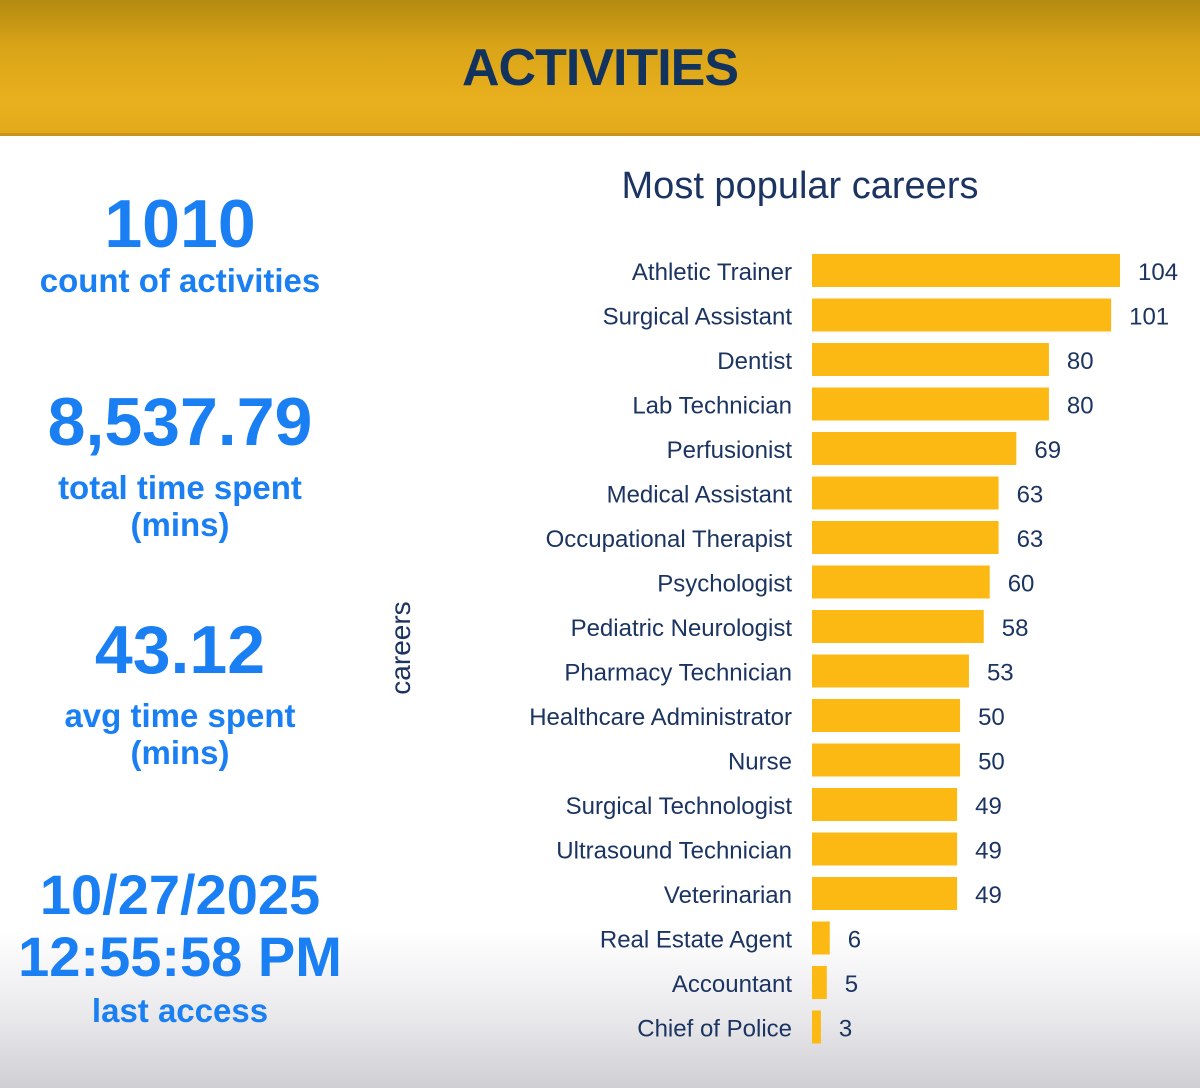 The image size is (1200, 1088). I want to click on kpi-total-time: 8,537.79 total time spent (mins), so click(180, 466).